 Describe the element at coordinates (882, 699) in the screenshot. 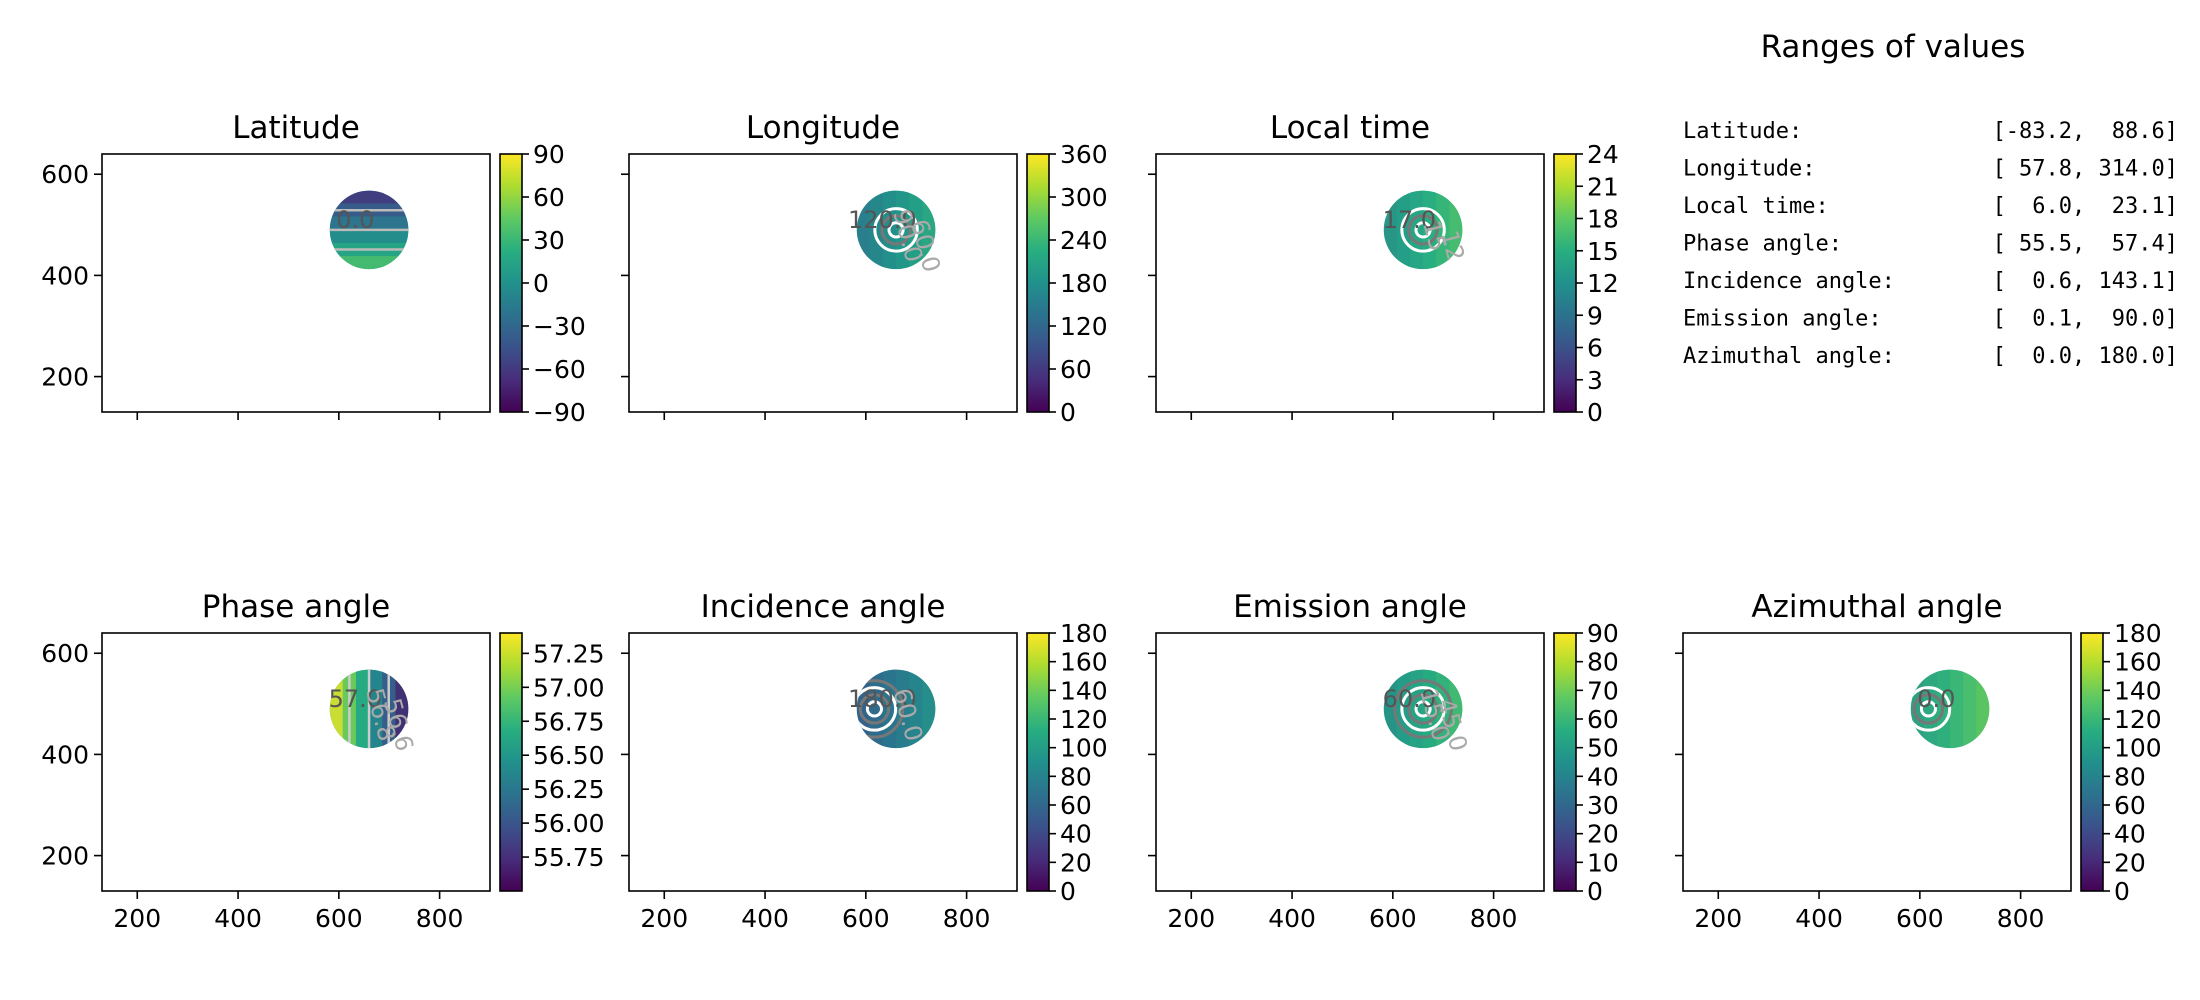

I see `contour-label: 180.0` at that location.